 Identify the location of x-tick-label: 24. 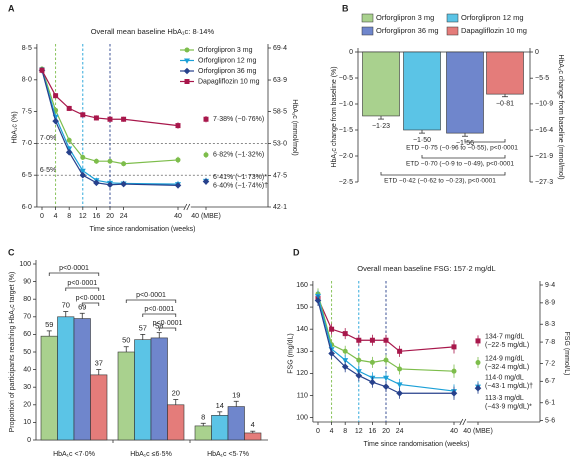
(400, 431).